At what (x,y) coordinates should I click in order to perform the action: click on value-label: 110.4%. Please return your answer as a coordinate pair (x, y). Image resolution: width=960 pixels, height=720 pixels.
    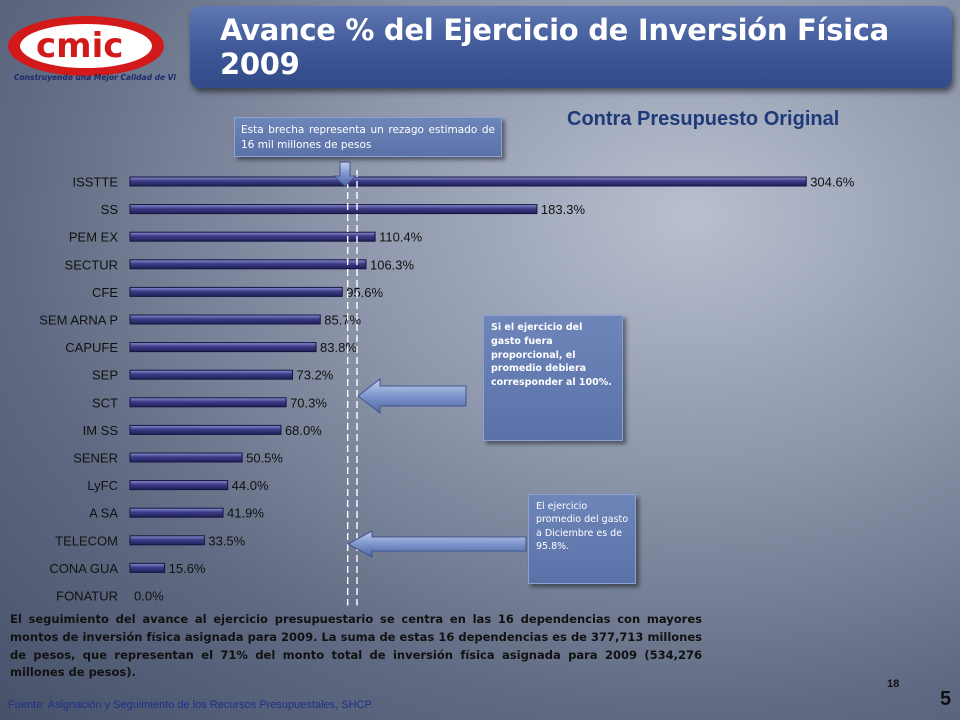
    Looking at the image, I should click on (401, 237).